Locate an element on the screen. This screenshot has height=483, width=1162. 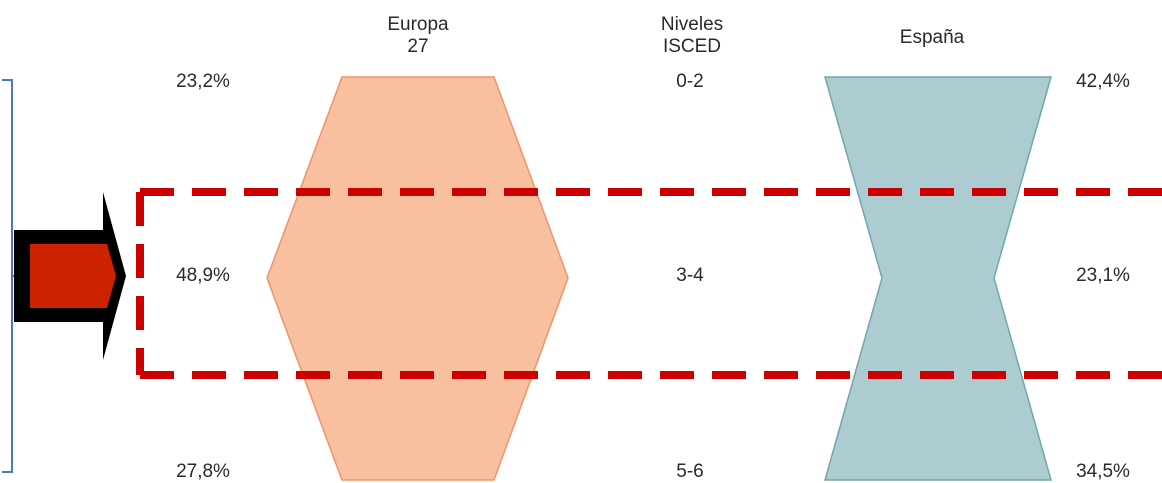
levels-header-line2: ISCED is located at coordinates (692, 46).